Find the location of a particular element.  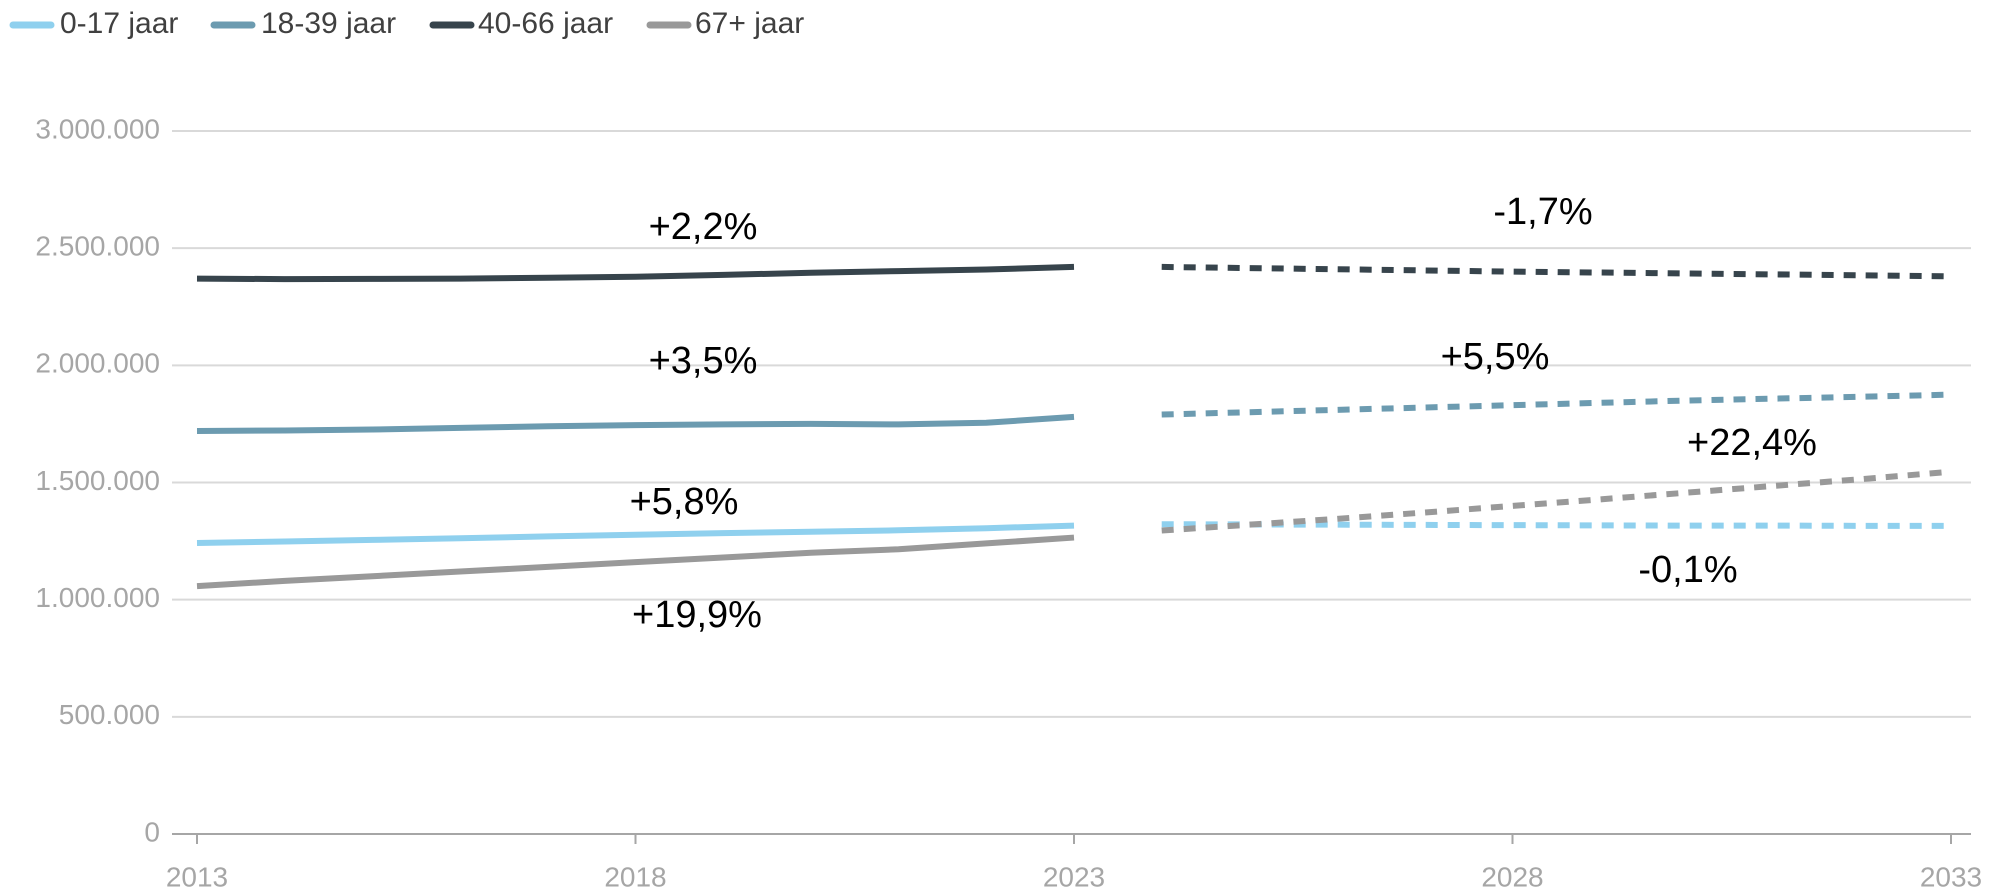

x-tick-label: 2013 is located at coordinates (197, 876).